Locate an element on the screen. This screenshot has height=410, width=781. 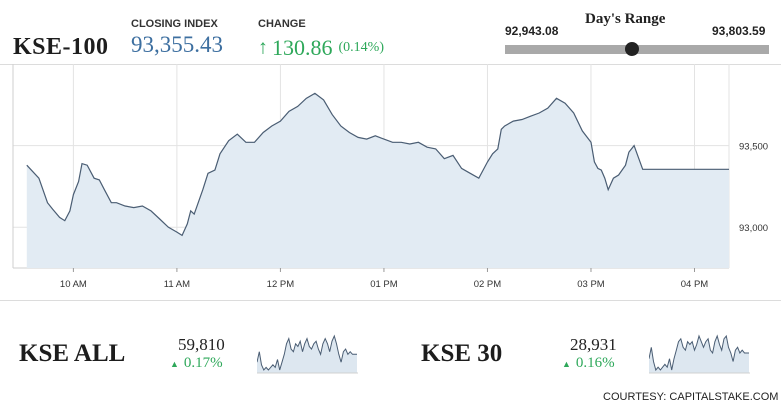
kse-all-name: KSE ALL is located at coordinates (72, 353).